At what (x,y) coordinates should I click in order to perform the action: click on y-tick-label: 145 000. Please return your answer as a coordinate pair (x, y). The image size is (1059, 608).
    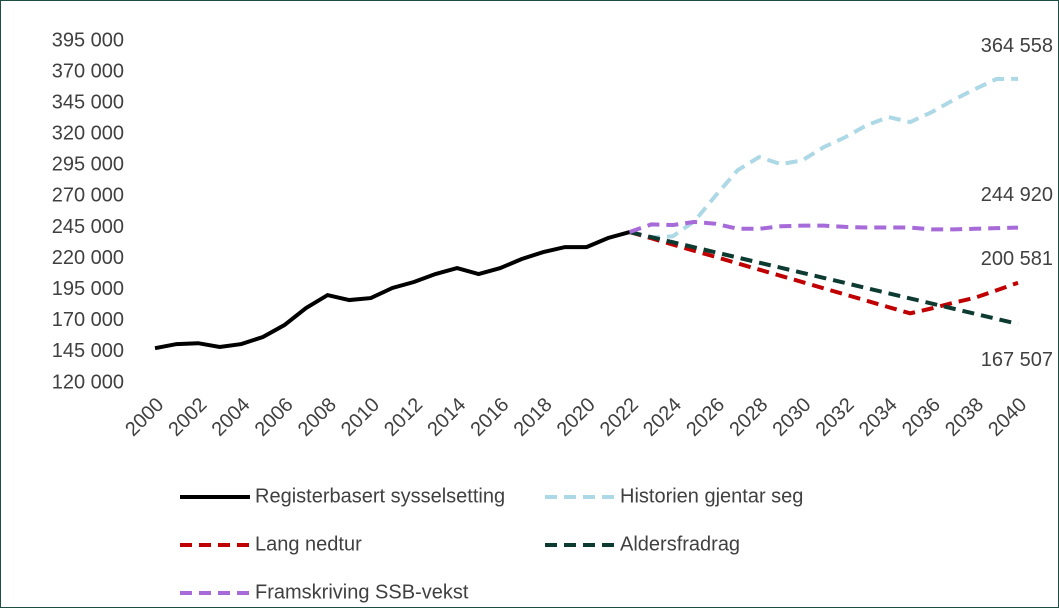
    Looking at the image, I should click on (88, 351).